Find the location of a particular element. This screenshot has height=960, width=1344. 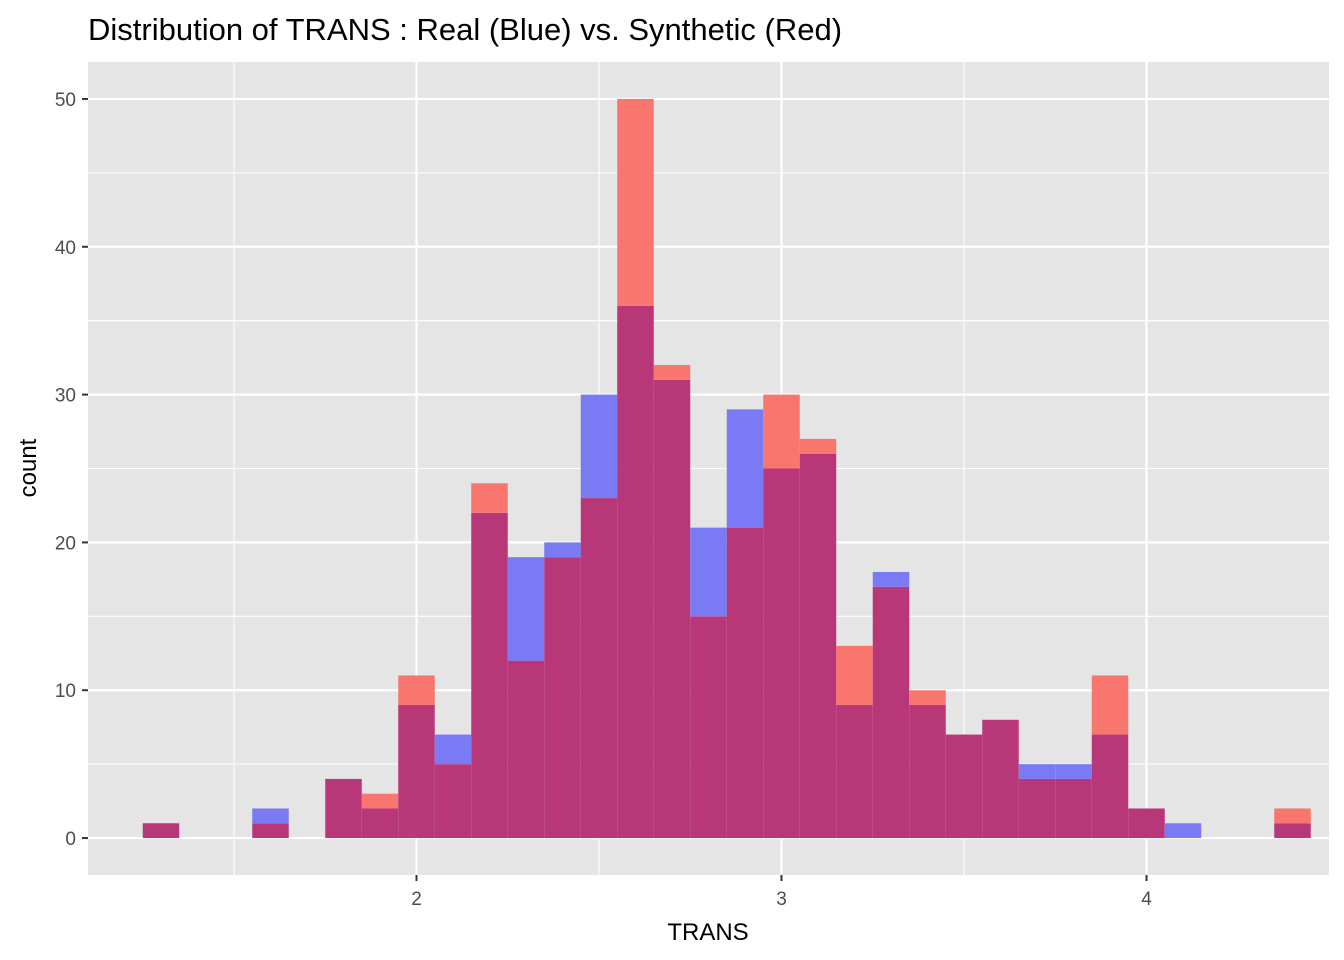

x-tick-label: 4 is located at coordinates (1146, 899).